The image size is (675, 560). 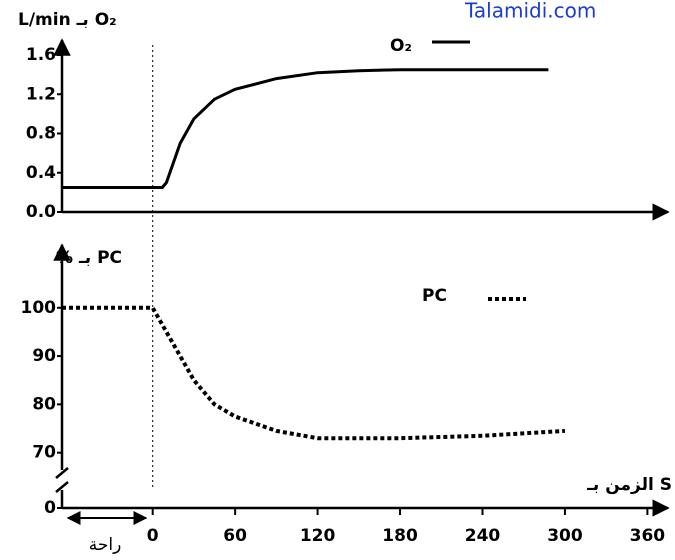 I want to click on y-tick-label: 0.0, so click(x=41, y=212).